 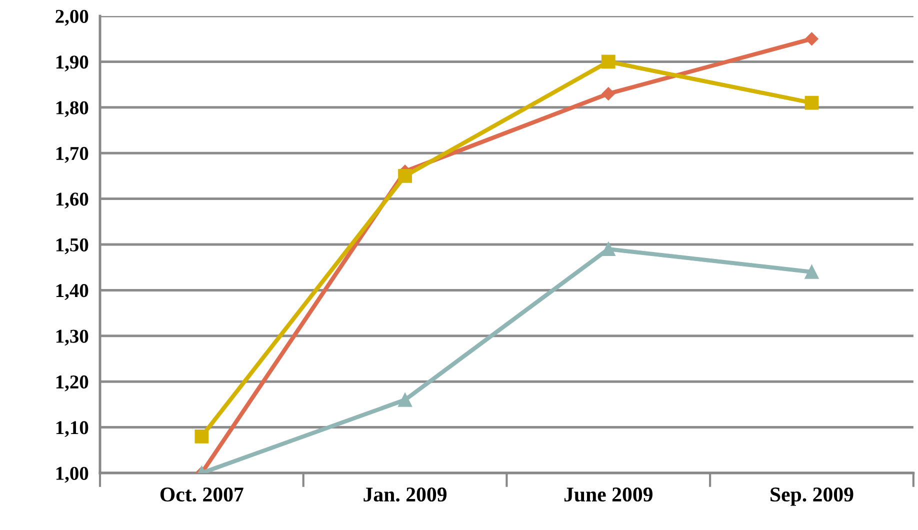 I want to click on y-tick-label: 1,10, so click(x=72, y=429).